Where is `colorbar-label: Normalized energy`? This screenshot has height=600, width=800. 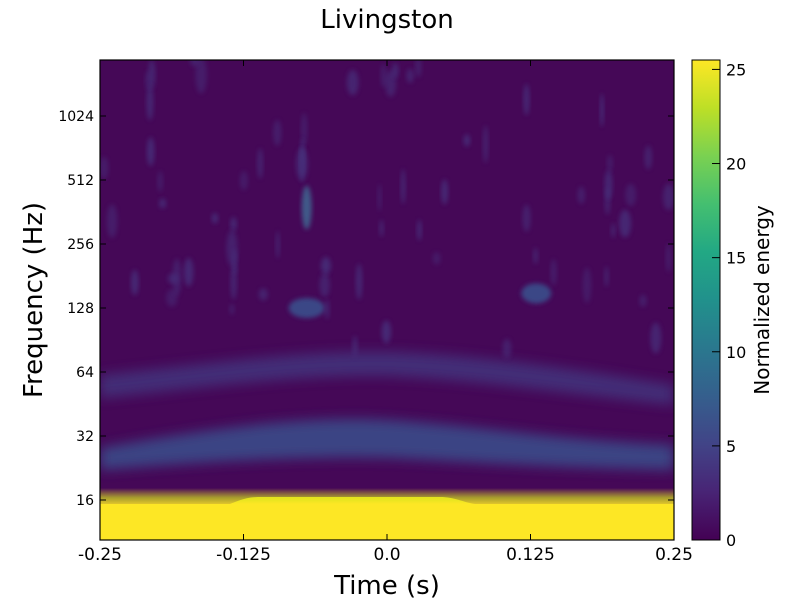
colorbar-label: Normalized energy is located at coordinates (762, 300).